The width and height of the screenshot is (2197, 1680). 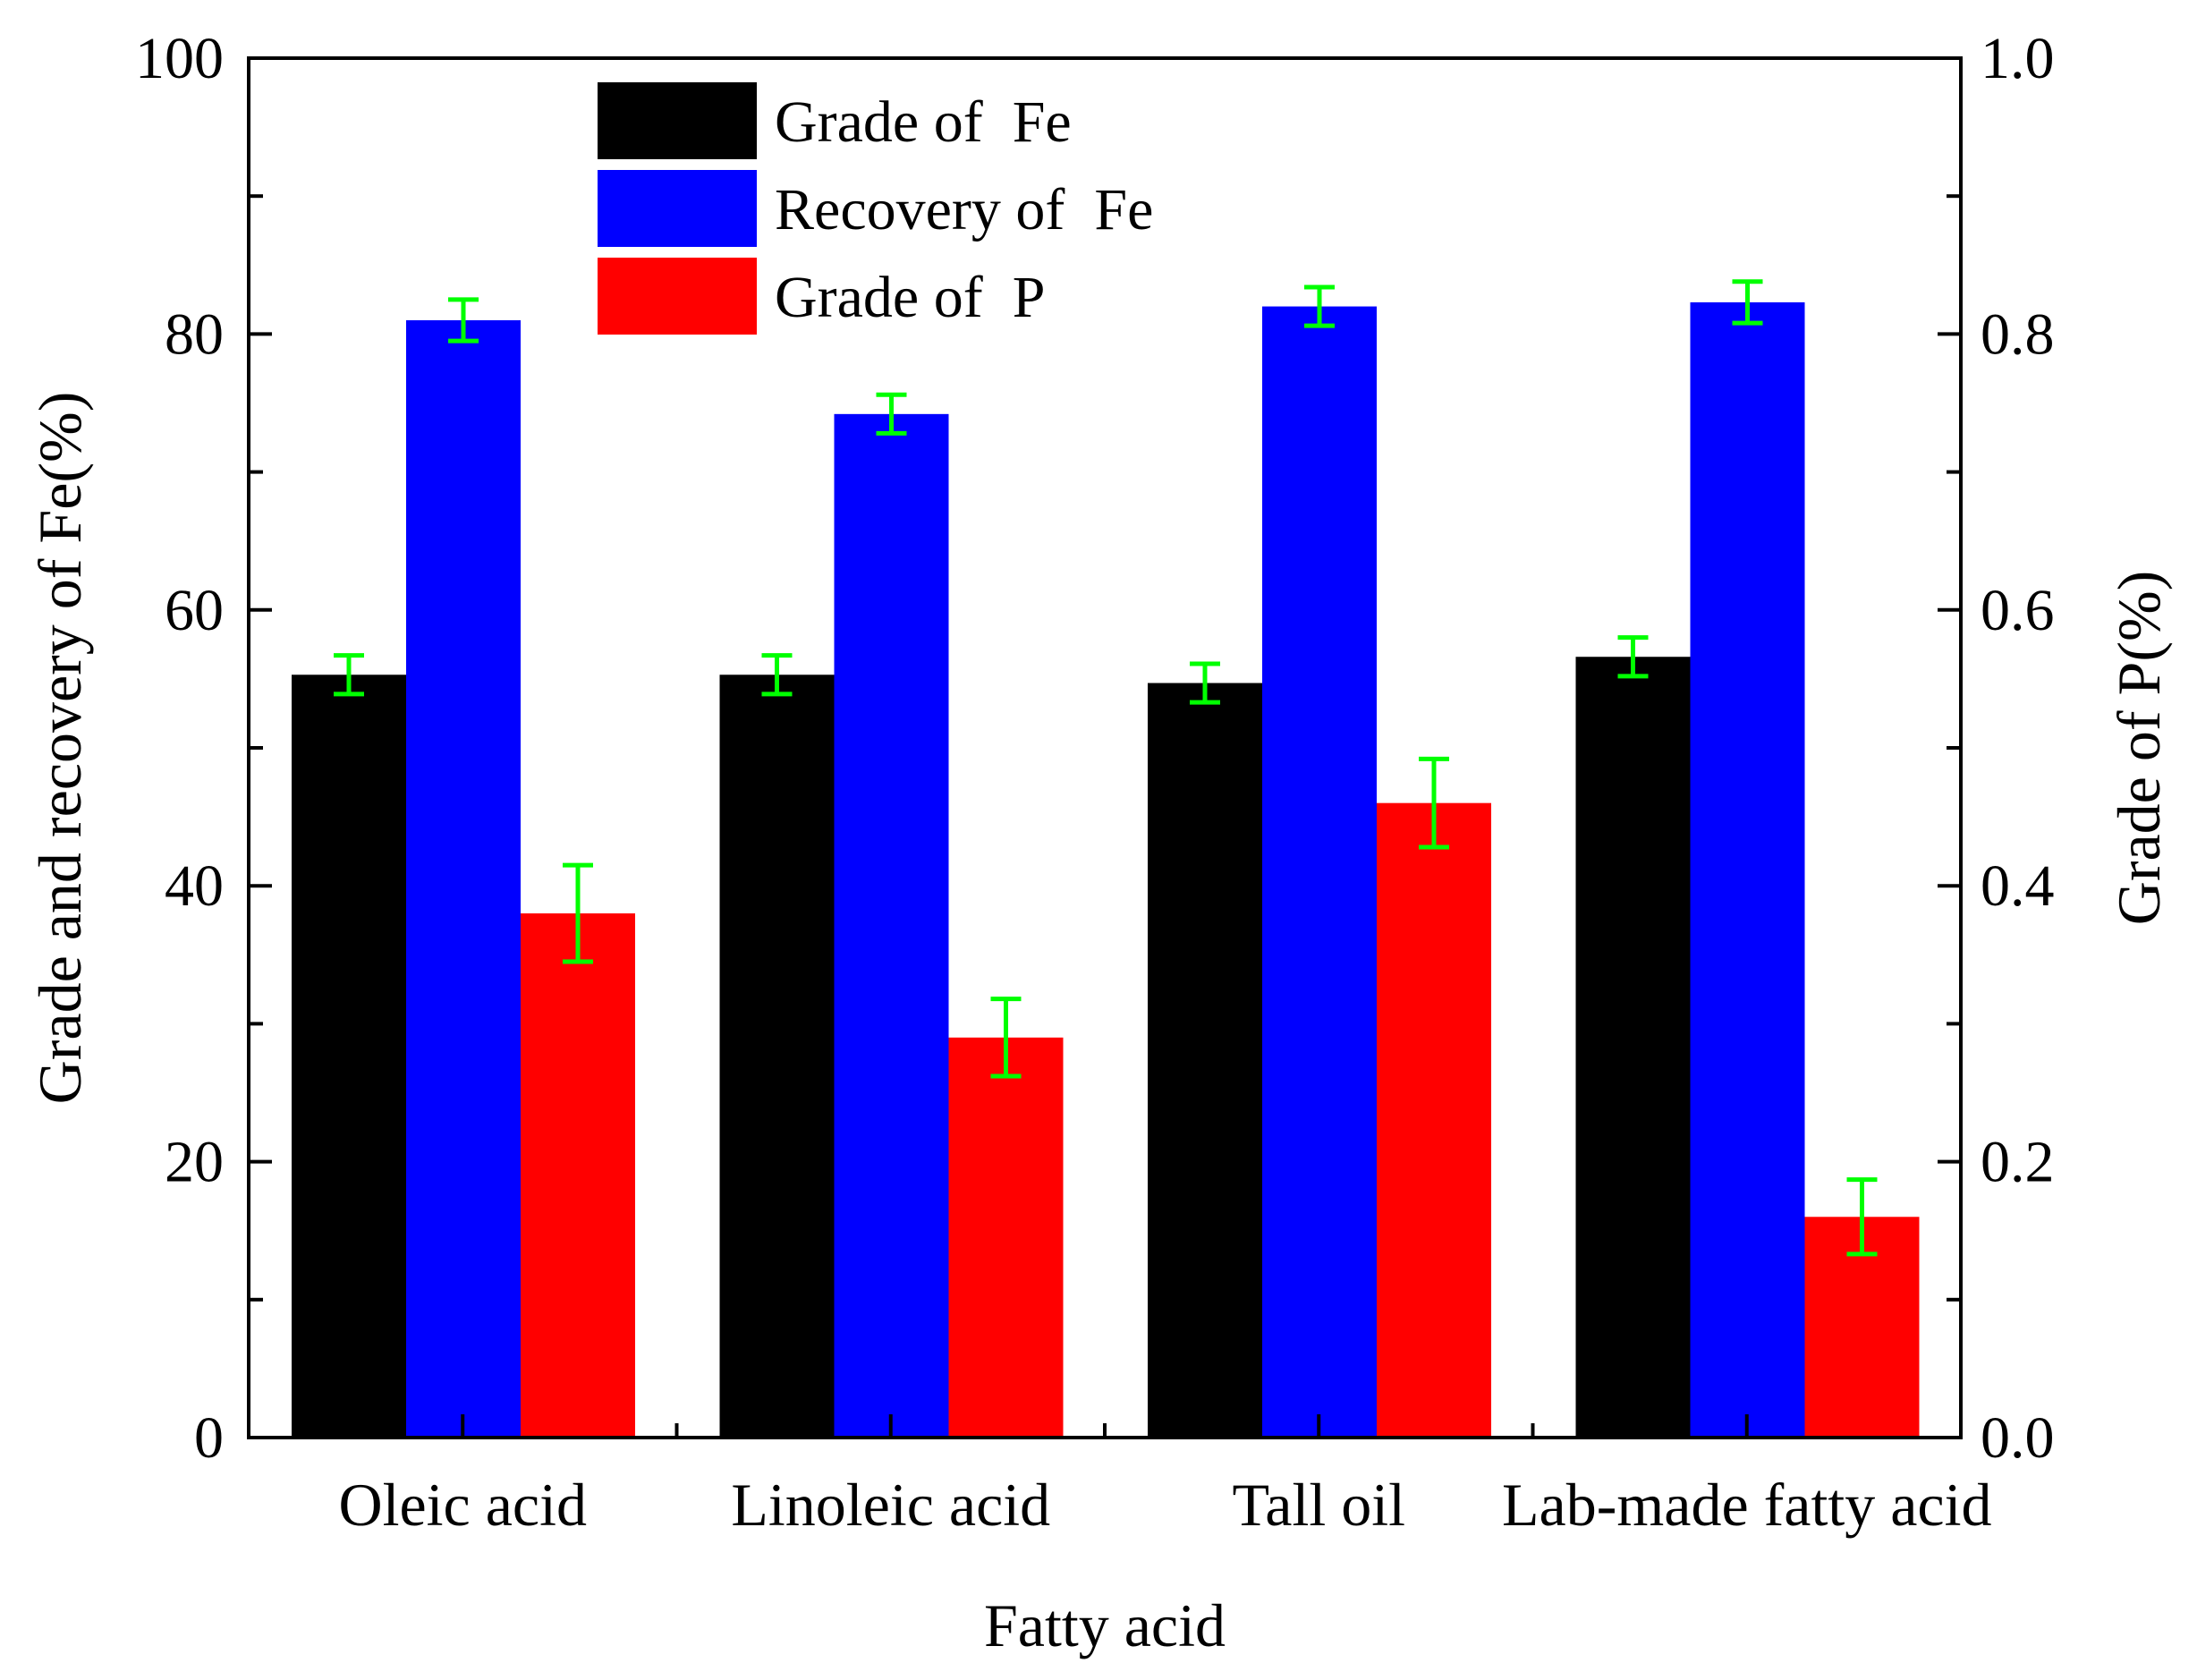 What do you see at coordinates (910, 297) in the screenshot?
I see `legend-label-2: Grade of P` at bounding box center [910, 297].